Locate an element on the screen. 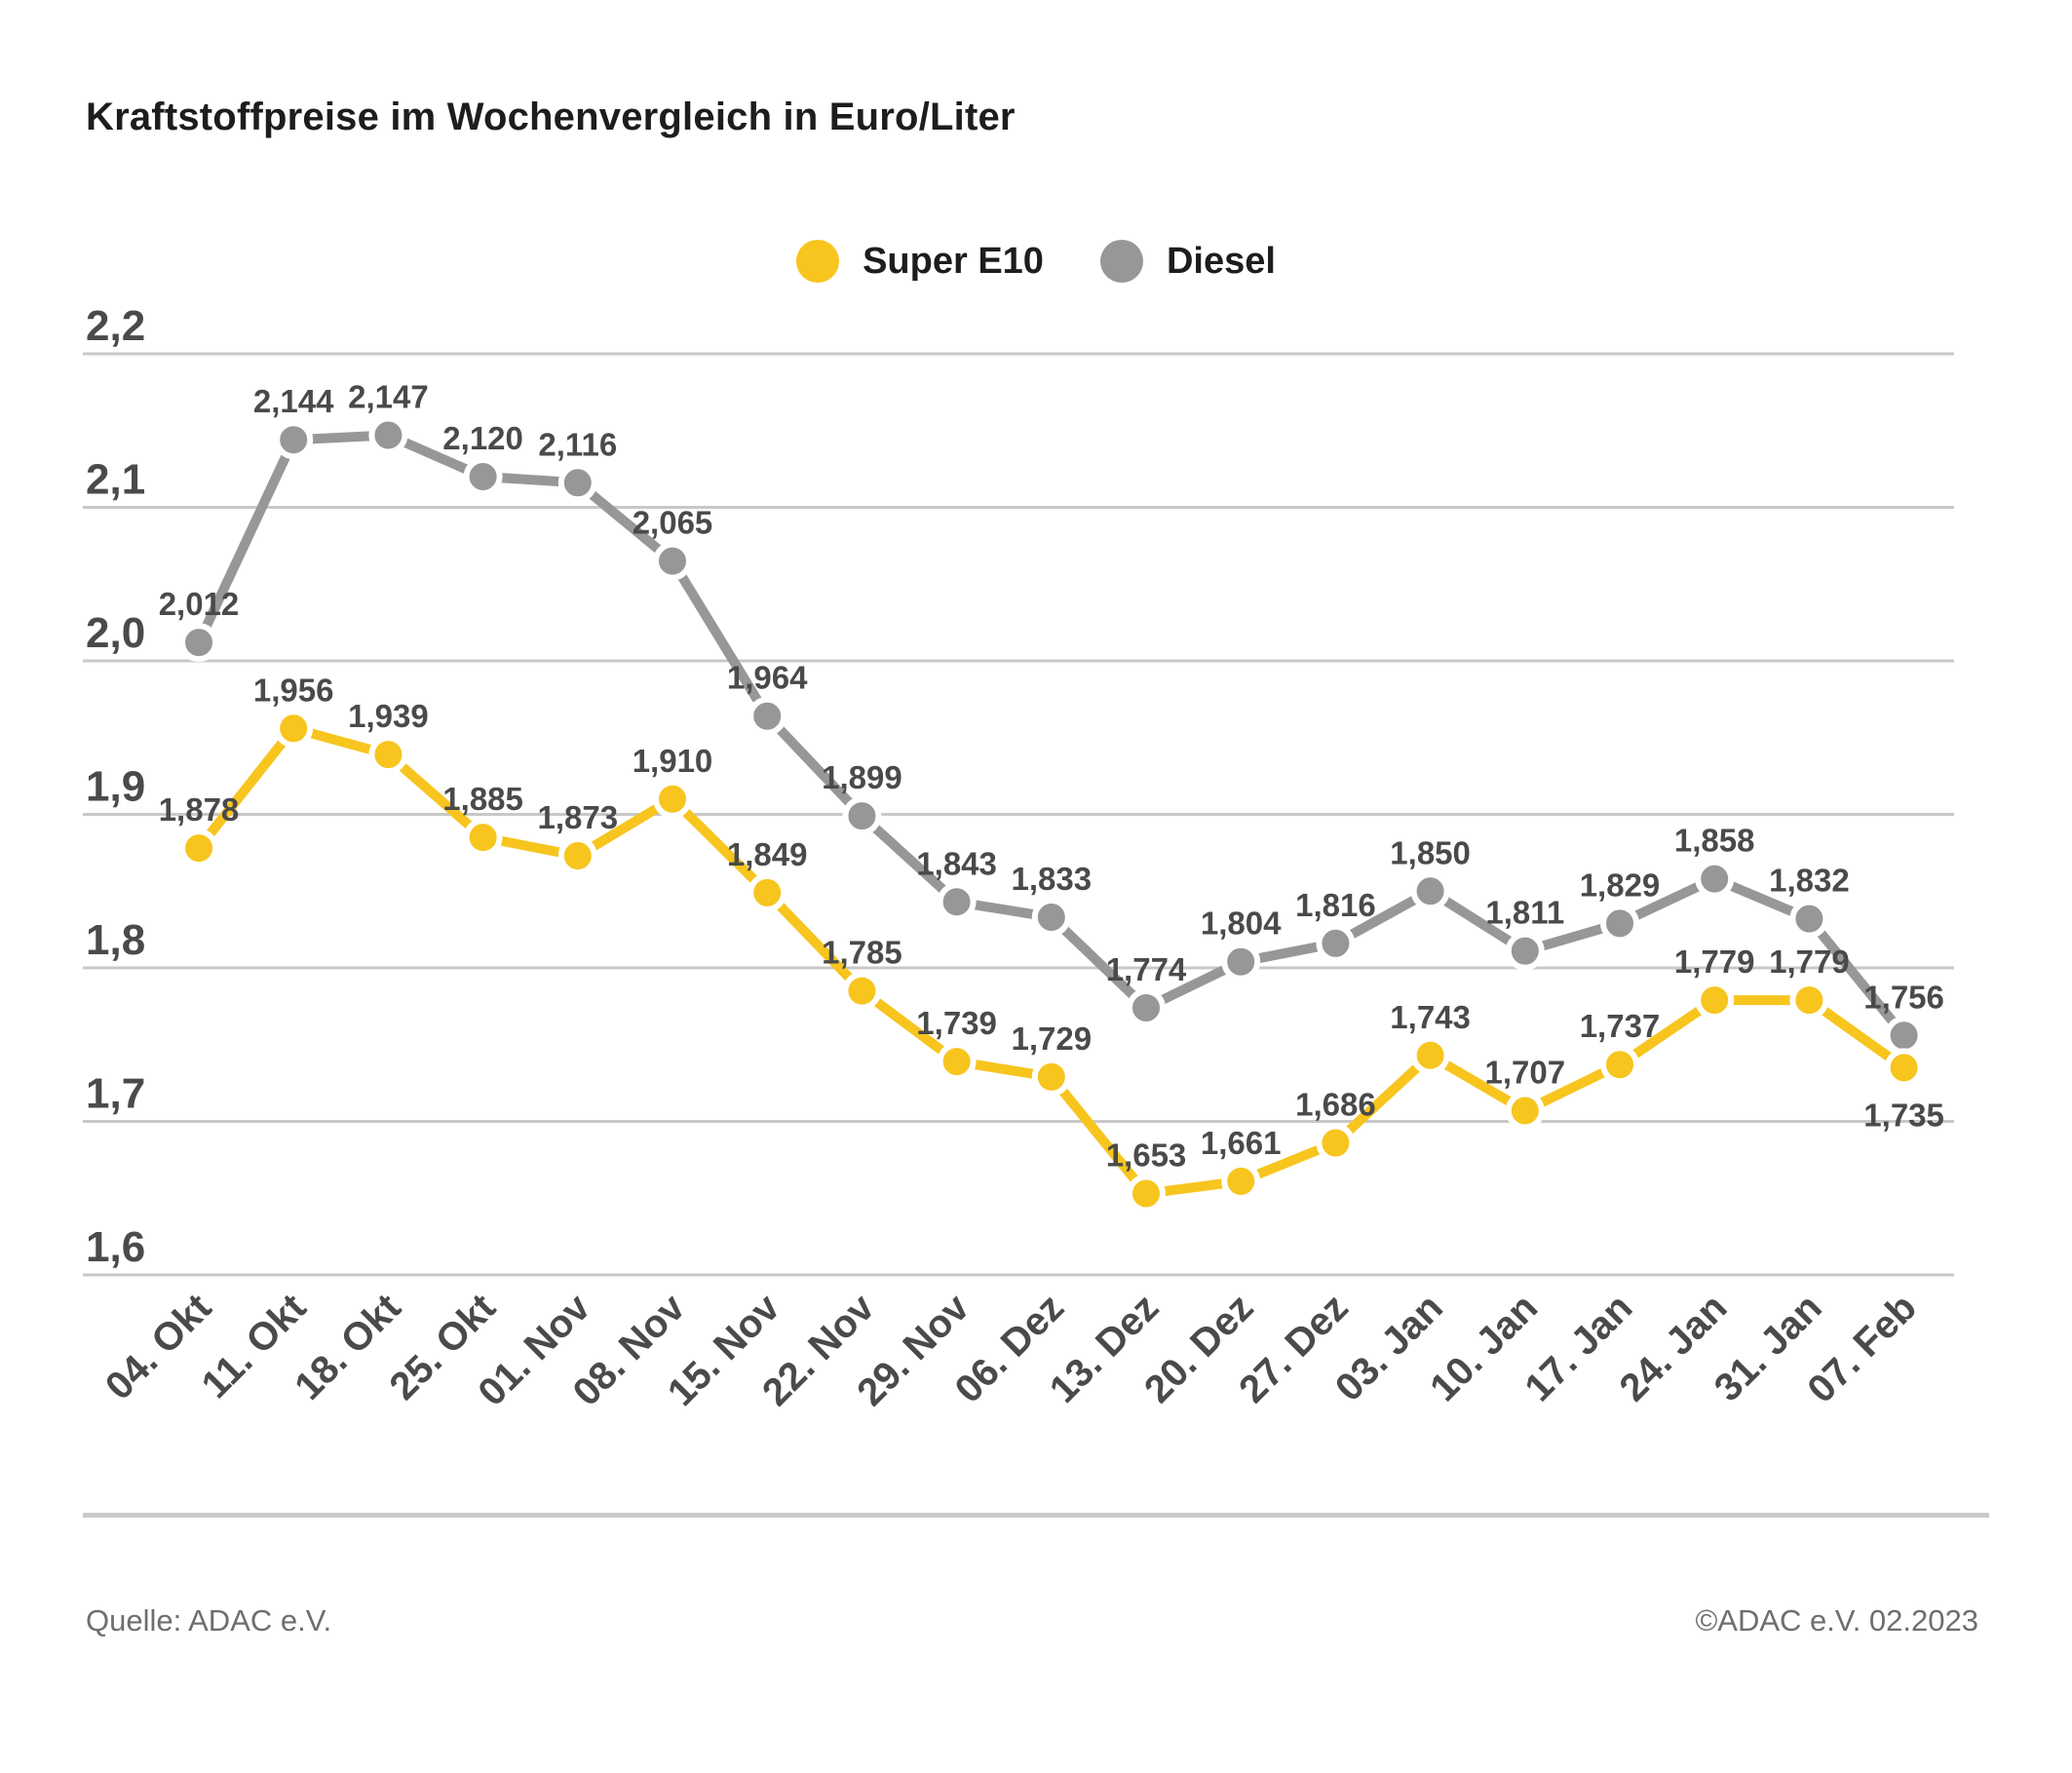 The width and height of the screenshot is (2072, 1773). diesel-value-label-5: 2,065 is located at coordinates (673, 523).